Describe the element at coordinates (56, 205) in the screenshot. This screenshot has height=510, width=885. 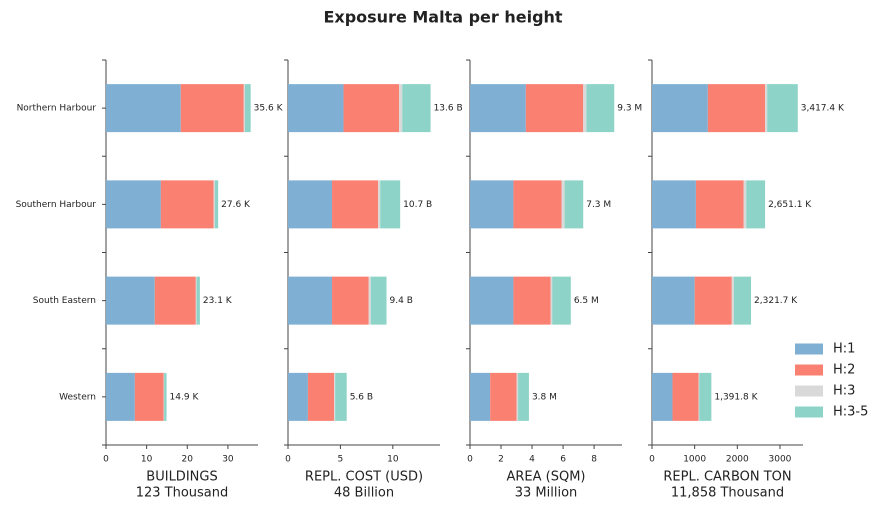
I see `y-tick-label: Southern Harbour` at that location.